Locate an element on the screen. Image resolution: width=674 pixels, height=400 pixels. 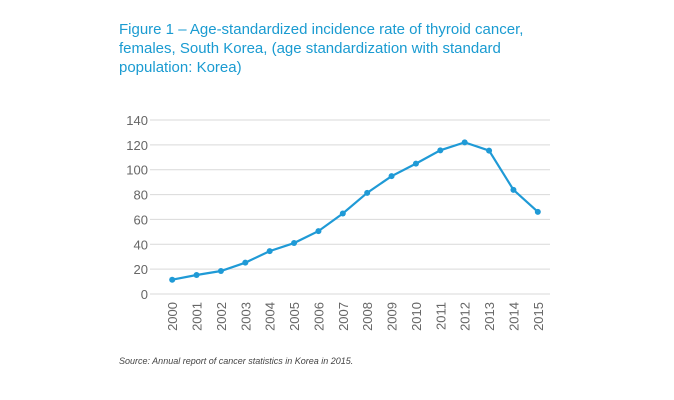
y-tick-label: 120 is located at coordinates (137, 145).